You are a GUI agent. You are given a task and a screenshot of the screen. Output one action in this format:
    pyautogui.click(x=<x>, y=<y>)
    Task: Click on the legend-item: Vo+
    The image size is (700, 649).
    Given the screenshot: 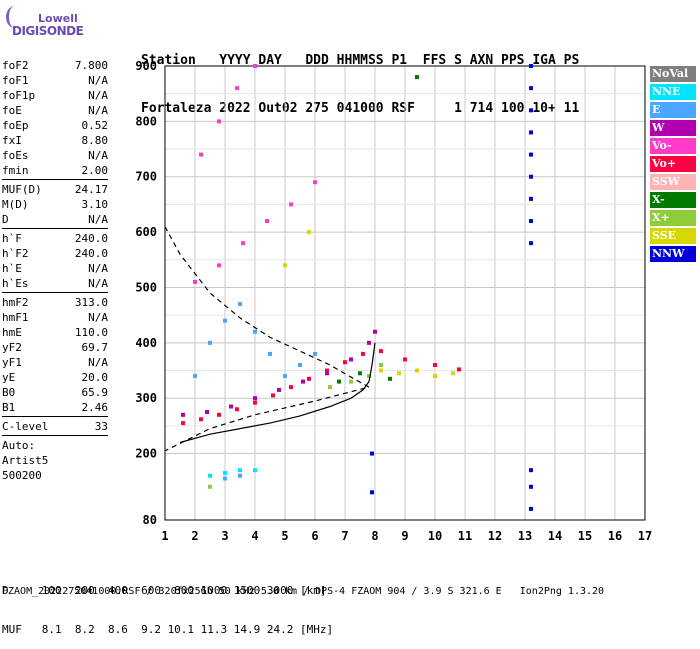 What is the action you would take?
    pyautogui.click(x=673, y=164)
    